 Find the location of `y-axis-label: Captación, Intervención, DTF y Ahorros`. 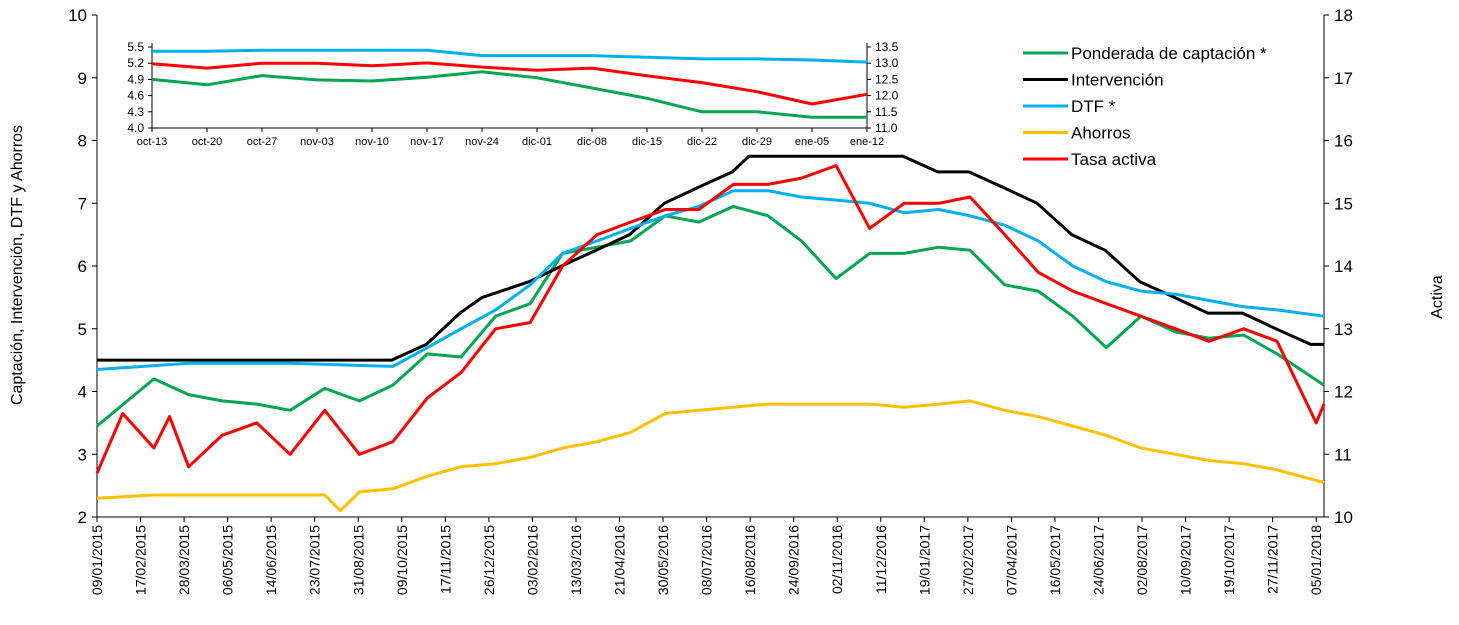

y-axis-label: Captación, Intervención, DTF y Ahorros is located at coordinates (17, 265).